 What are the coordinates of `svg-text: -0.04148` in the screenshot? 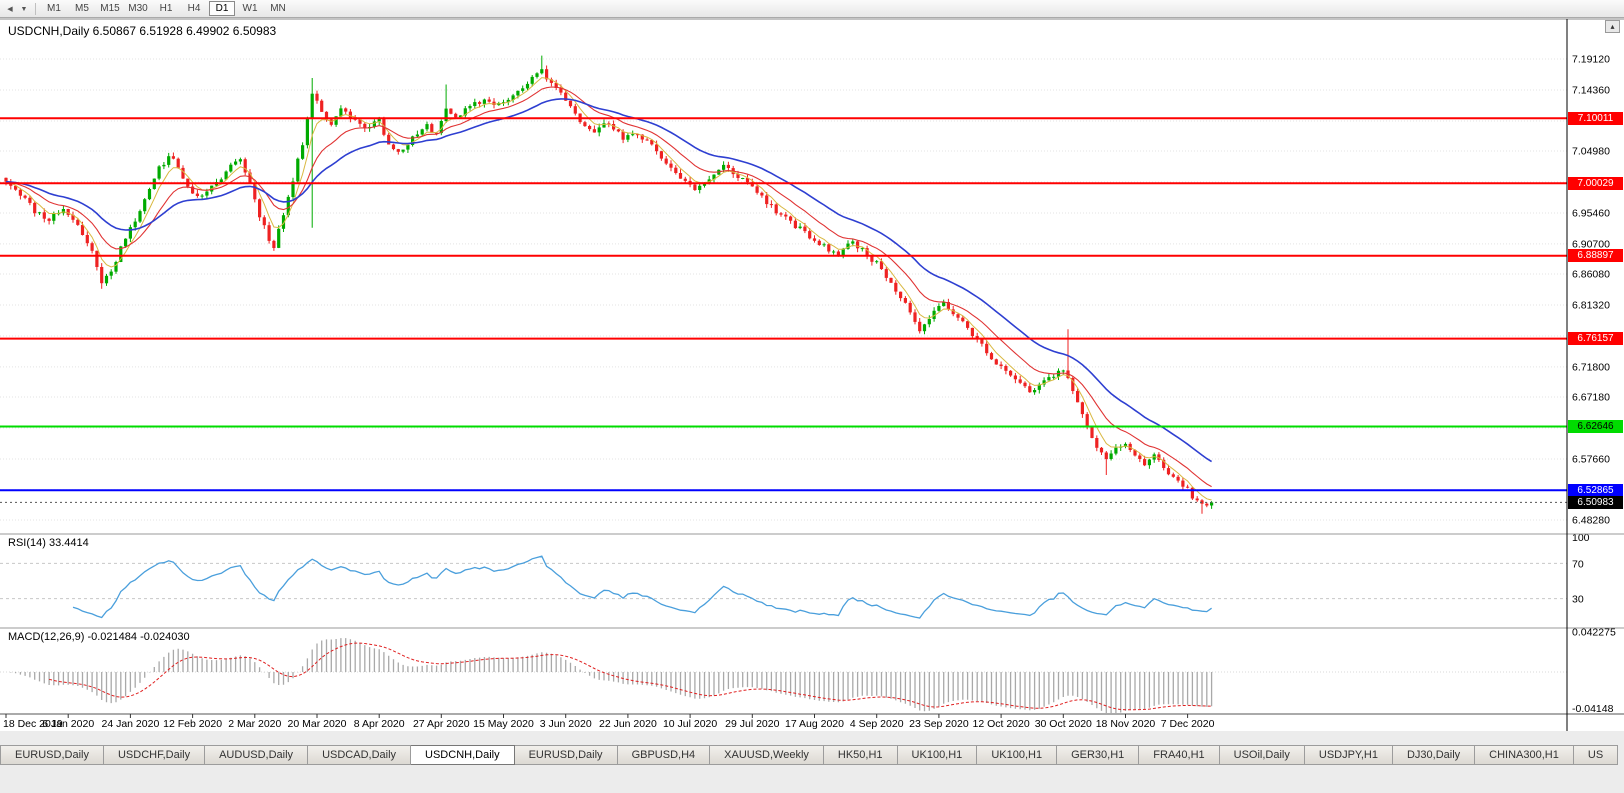 It's located at (1593, 709).